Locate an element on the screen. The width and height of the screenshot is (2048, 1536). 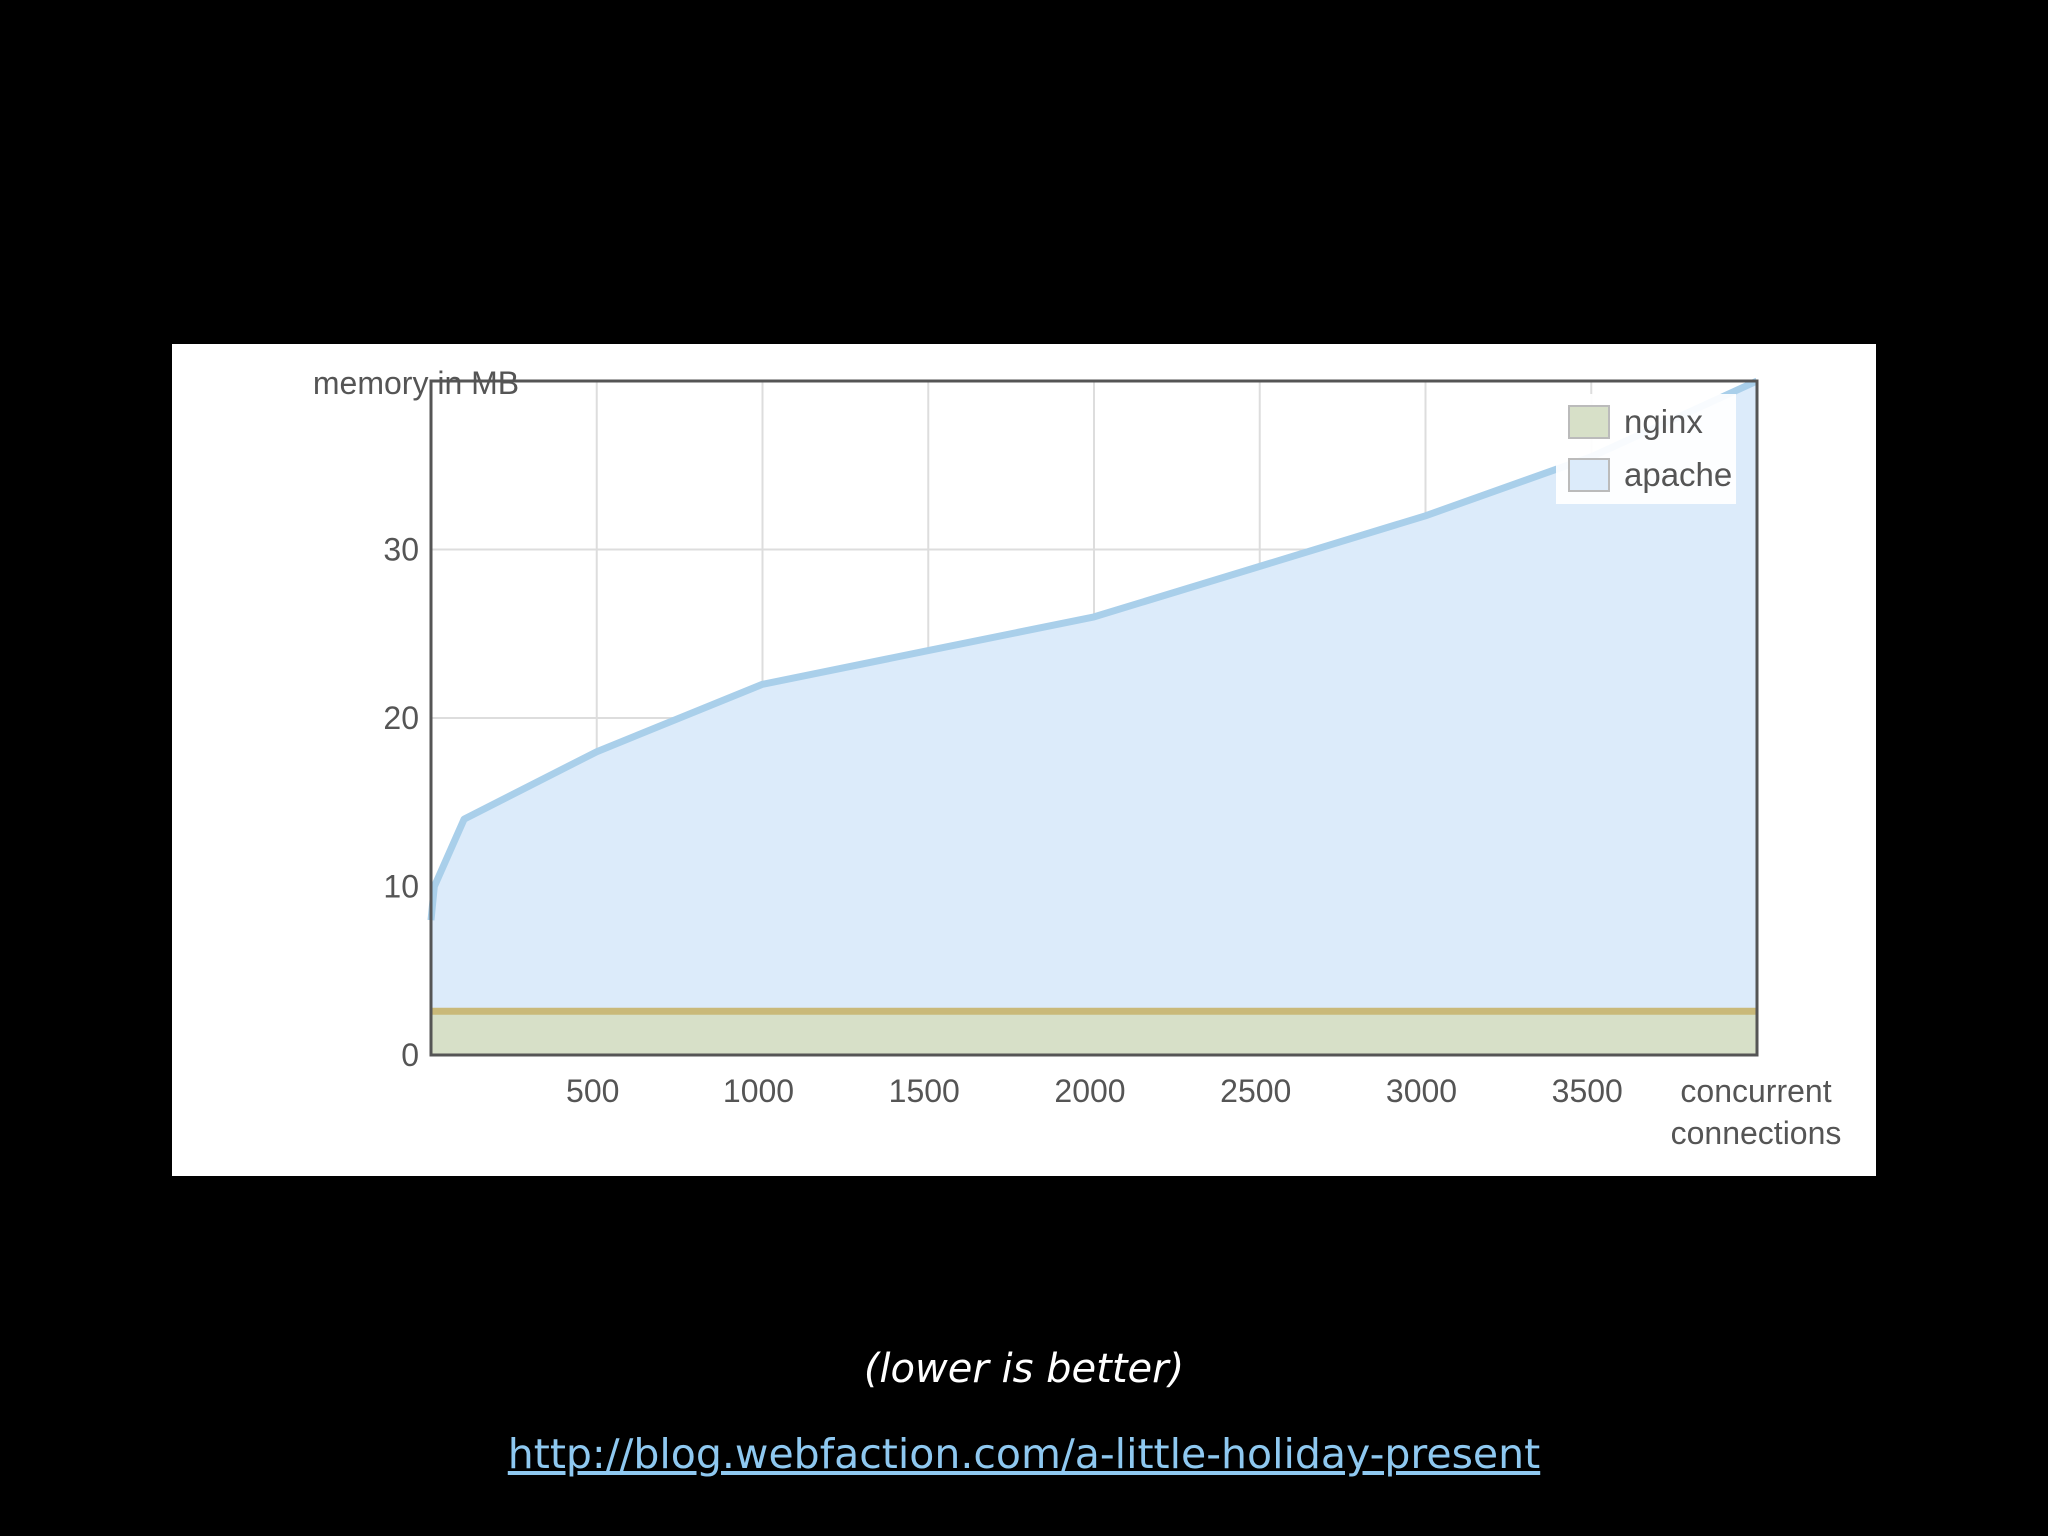
y-tick-label-10: 10 is located at coordinates (401, 887).